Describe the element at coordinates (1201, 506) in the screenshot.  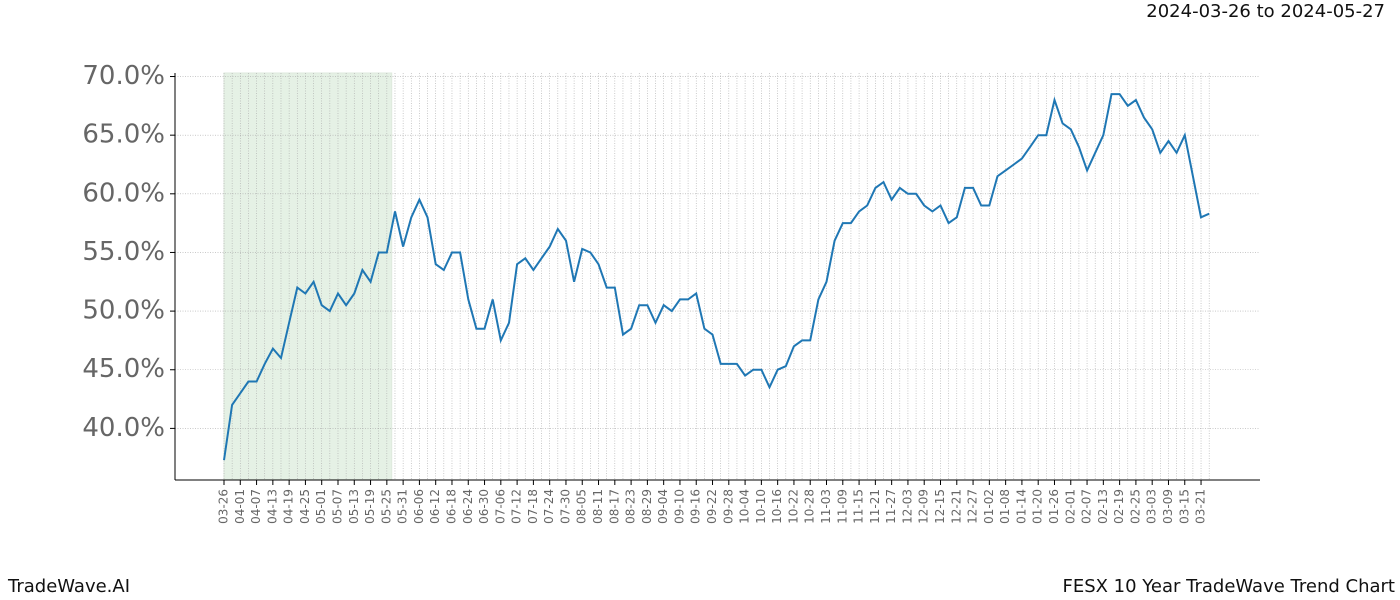
I see `x-tick-label: 03-21` at that location.